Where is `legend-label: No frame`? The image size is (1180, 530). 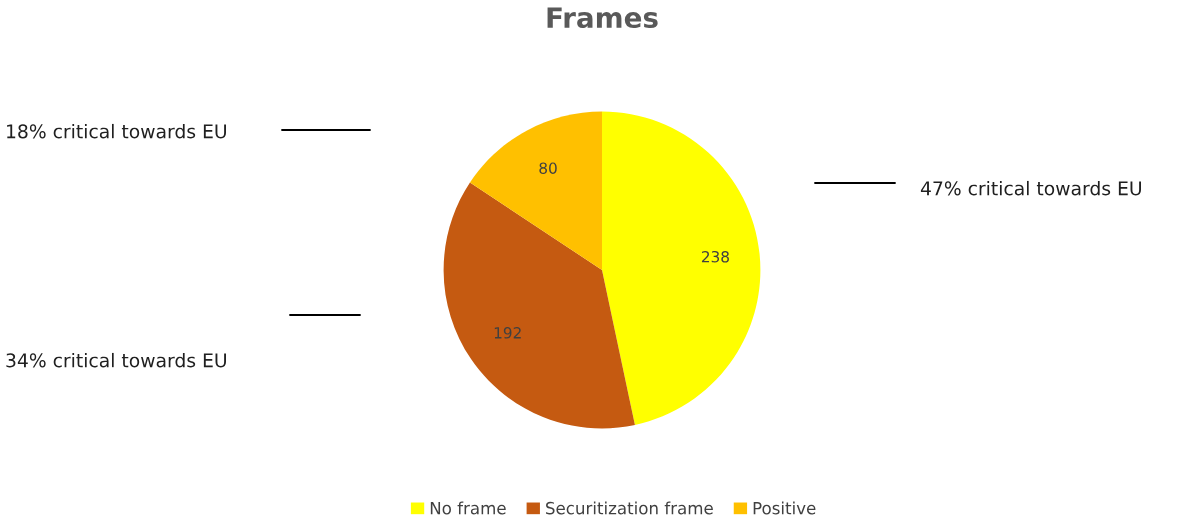
legend-label: No frame is located at coordinates (468, 508).